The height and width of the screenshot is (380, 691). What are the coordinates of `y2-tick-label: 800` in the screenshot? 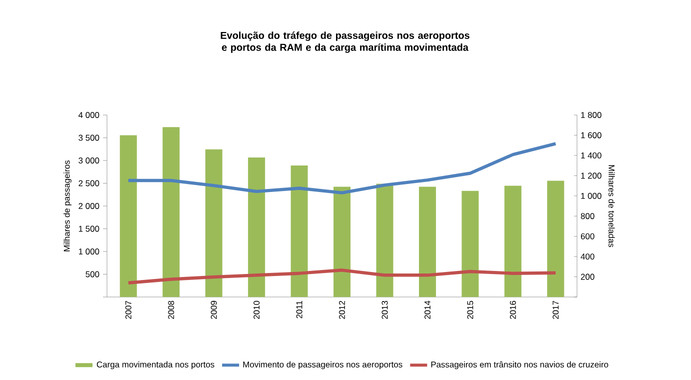 It's located at (587, 216).